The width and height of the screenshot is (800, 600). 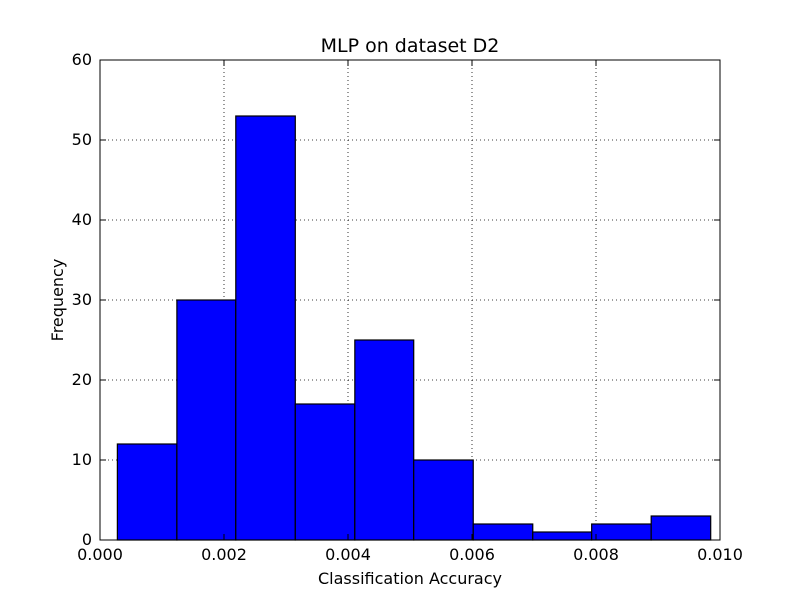 I want to click on x-tick-label: 0.010, so click(x=720, y=554).